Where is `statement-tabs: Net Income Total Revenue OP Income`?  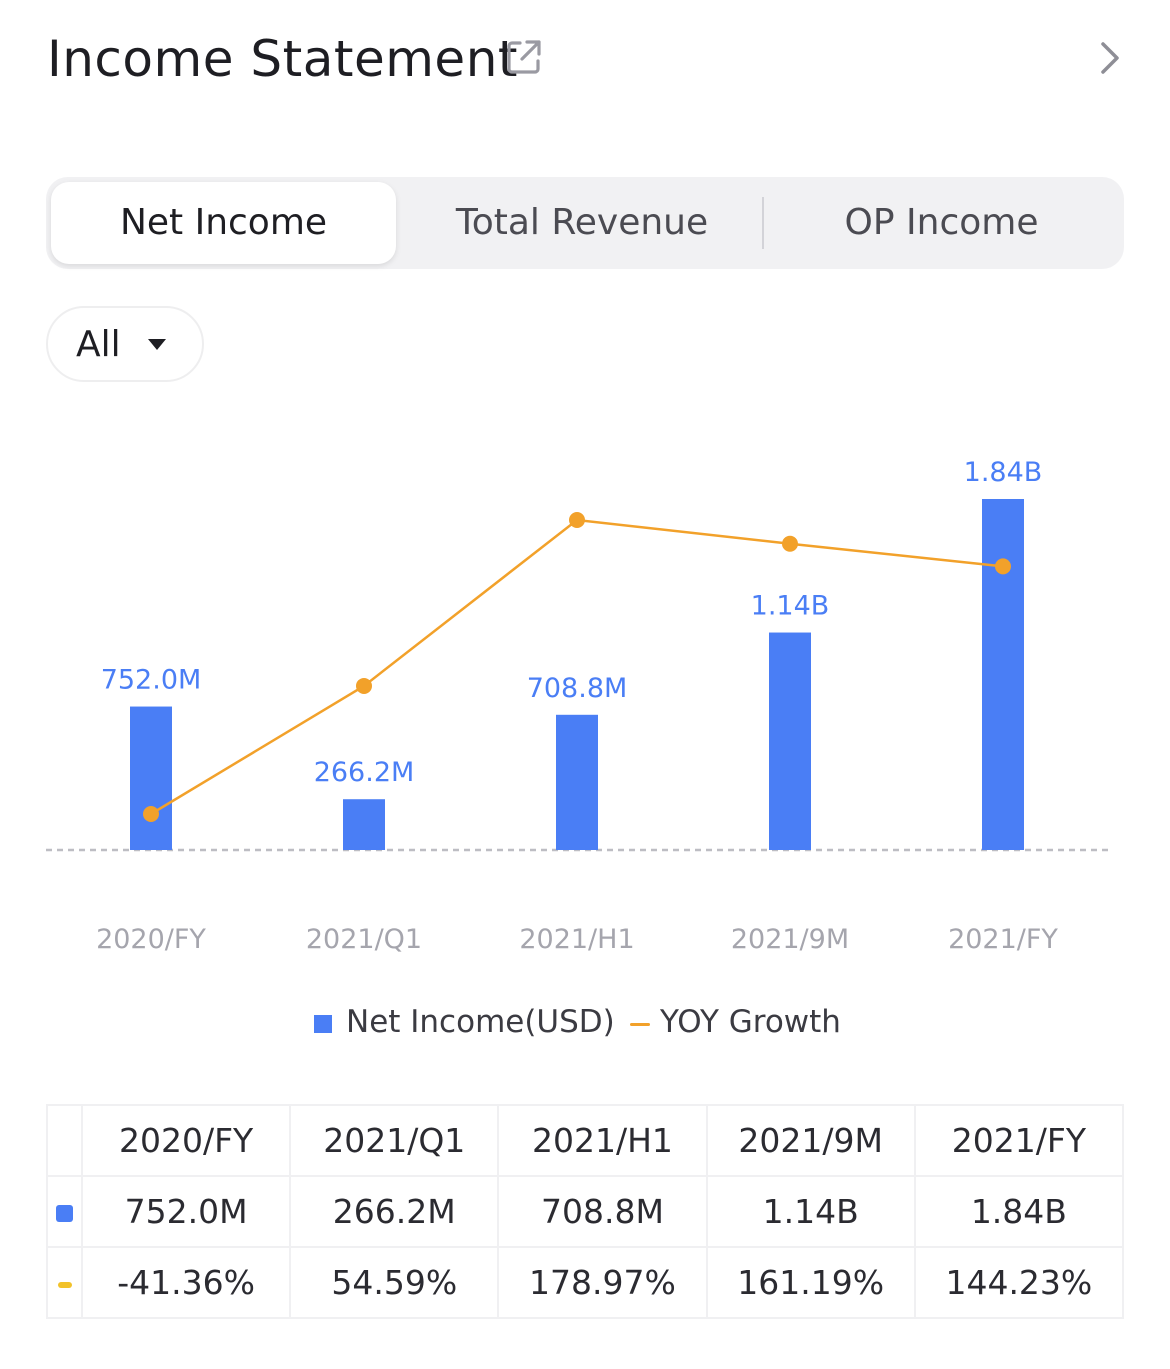 statement-tabs: Net Income Total Revenue OP Income is located at coordinates (585, 223).